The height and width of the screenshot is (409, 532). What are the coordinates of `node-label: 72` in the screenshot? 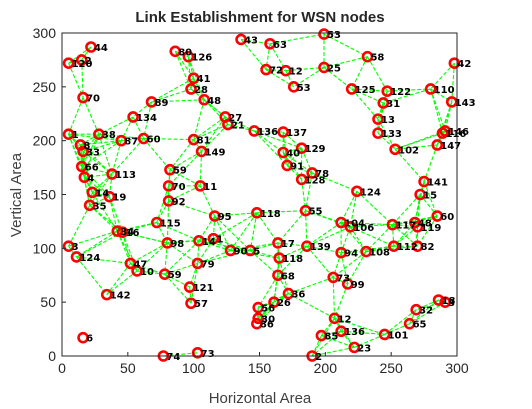 It's located at (276, 71).